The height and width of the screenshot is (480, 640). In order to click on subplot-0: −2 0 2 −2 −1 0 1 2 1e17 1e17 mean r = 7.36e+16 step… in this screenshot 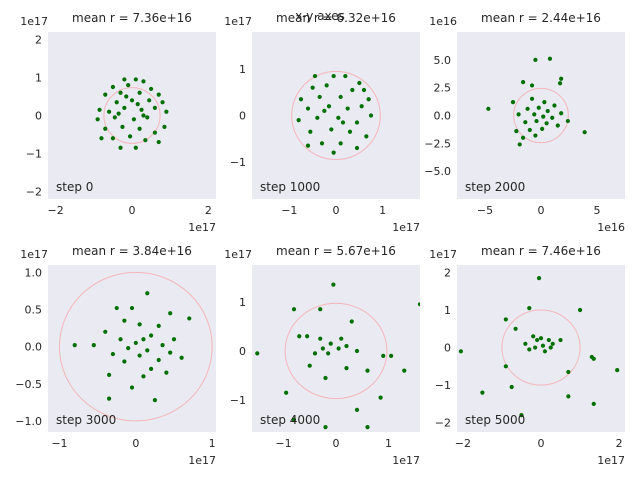, I will do `click(118, 122)`.